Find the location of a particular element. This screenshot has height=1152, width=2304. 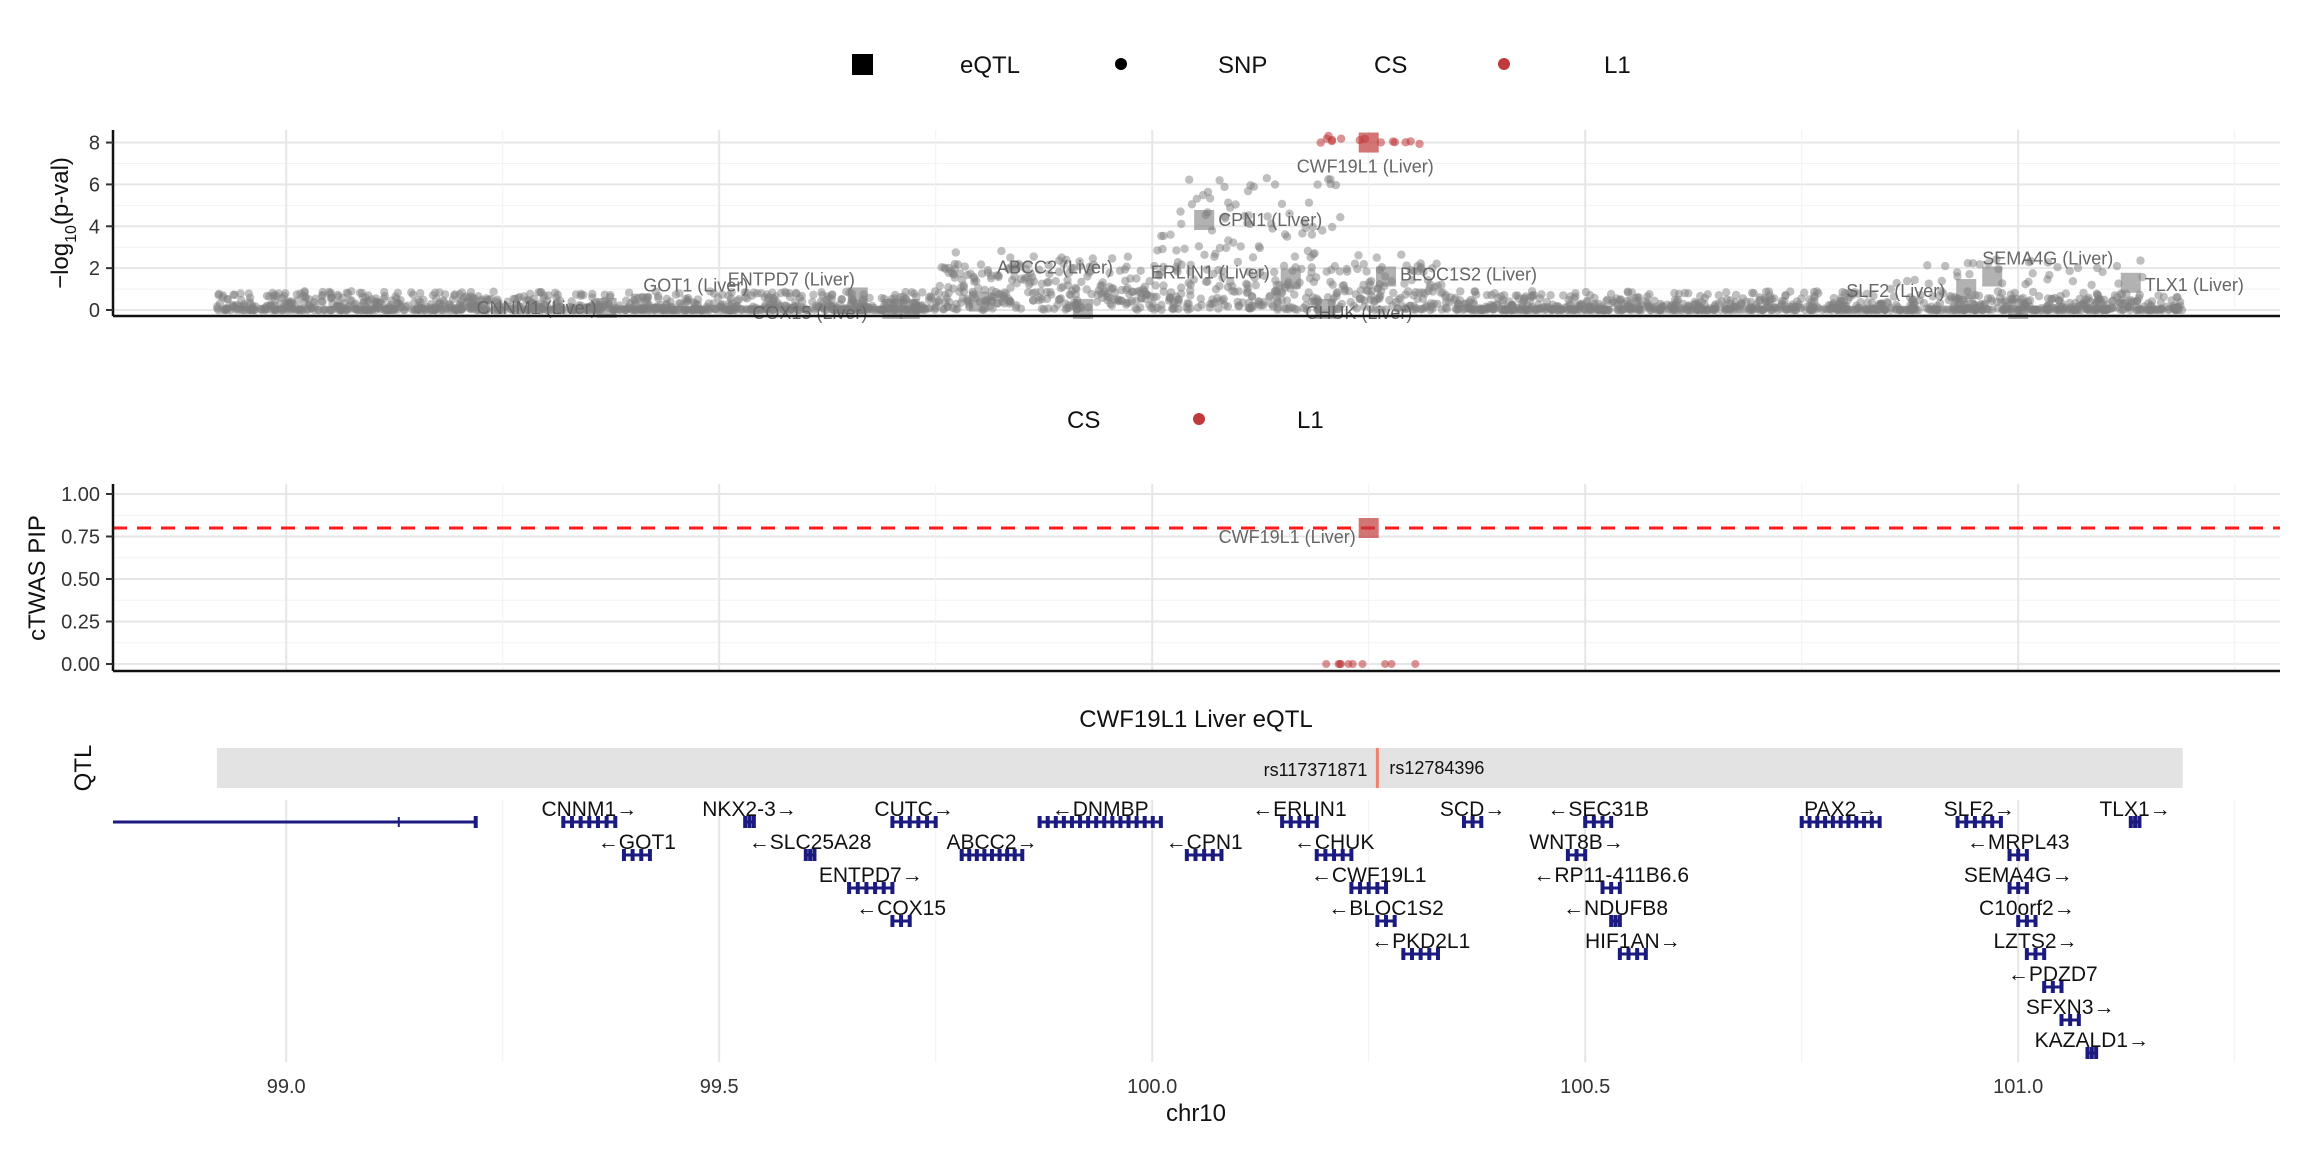

gene-label: ←NDUFB8 is located at coordinates (1615, 908).